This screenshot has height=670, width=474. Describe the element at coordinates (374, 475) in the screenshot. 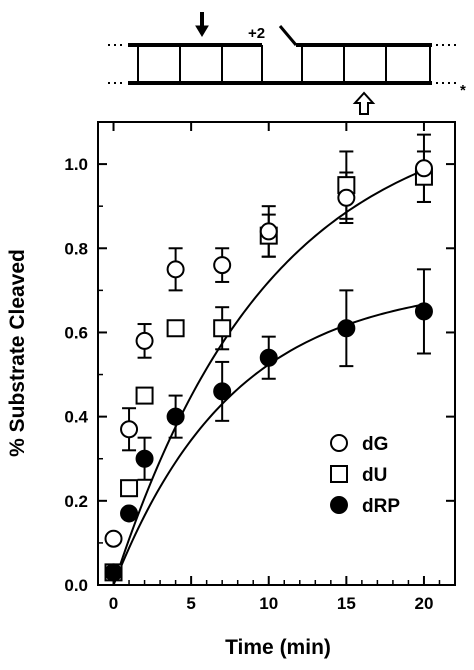

I see `legend-label-dU: dU` at that location.